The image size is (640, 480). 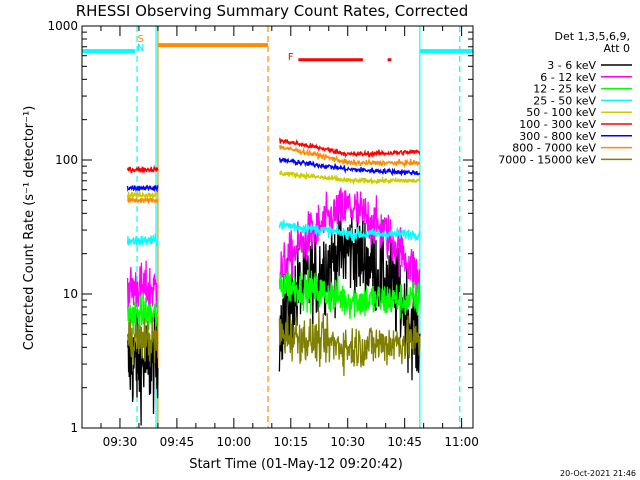 I want to click on y-tick-label: 100, so click(x=66, y=160).